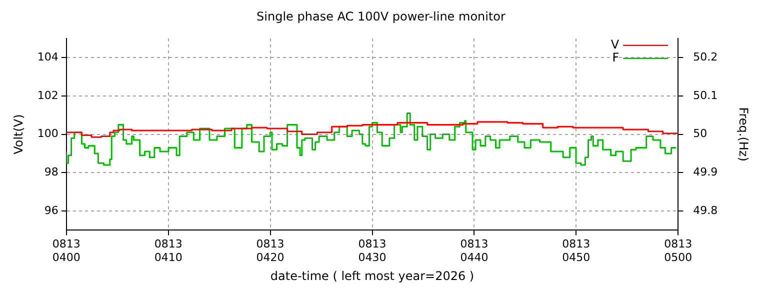 The width and height of the screenshot is (768, 288). I want to click on legend-label: V, so click(615, 45).